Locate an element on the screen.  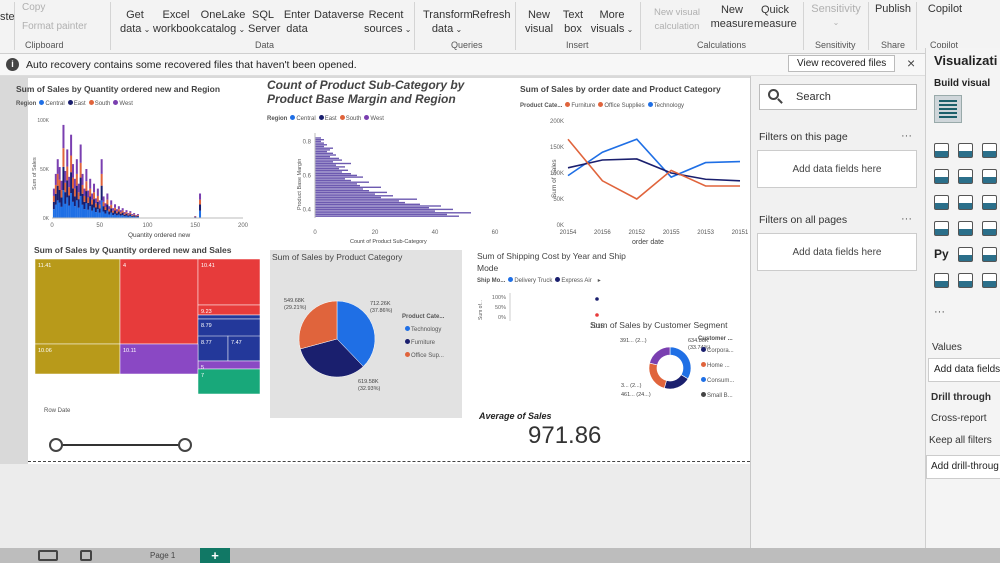
new-visual-button: New visual is located at coordinates (539, 22).